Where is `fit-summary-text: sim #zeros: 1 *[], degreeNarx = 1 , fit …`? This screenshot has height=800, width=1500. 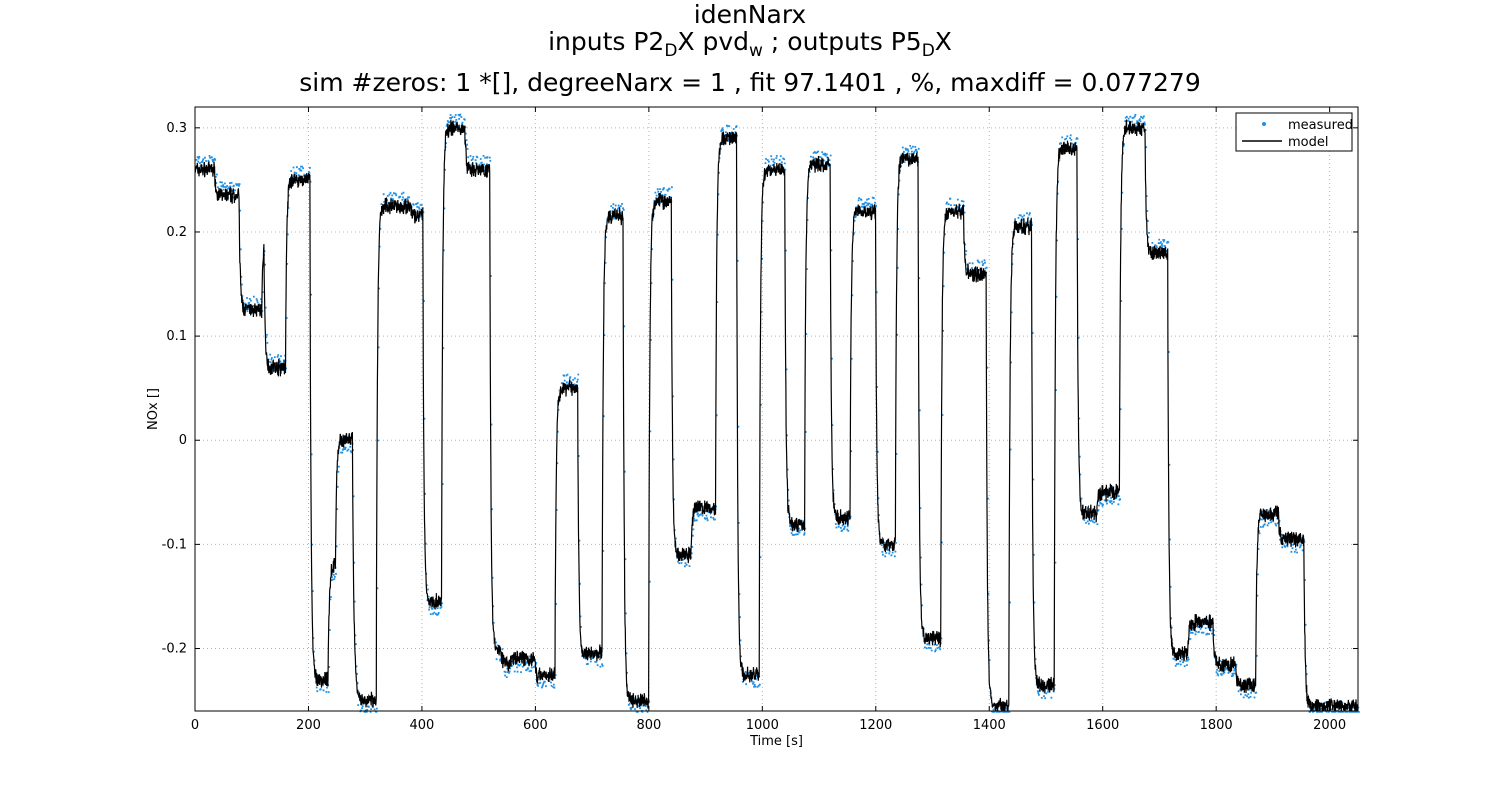 fit-summary-text: sim #zeros: 1 *[], degreeNarx = 1 , fit … is located at coordinates (750, 82).